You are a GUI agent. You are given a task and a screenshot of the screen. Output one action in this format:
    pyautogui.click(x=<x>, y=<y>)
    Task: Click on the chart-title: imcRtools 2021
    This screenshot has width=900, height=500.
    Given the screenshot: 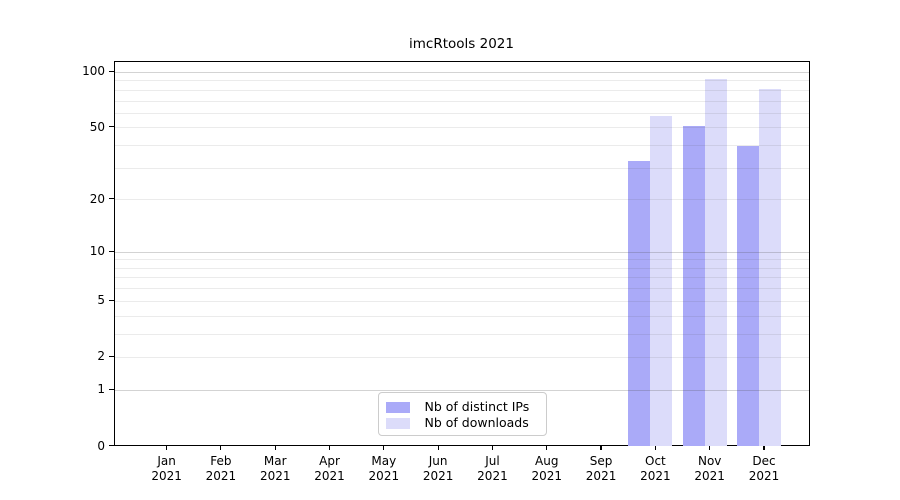 What is the action you would take?
    pyautogui.click(x=461, y=44)
    